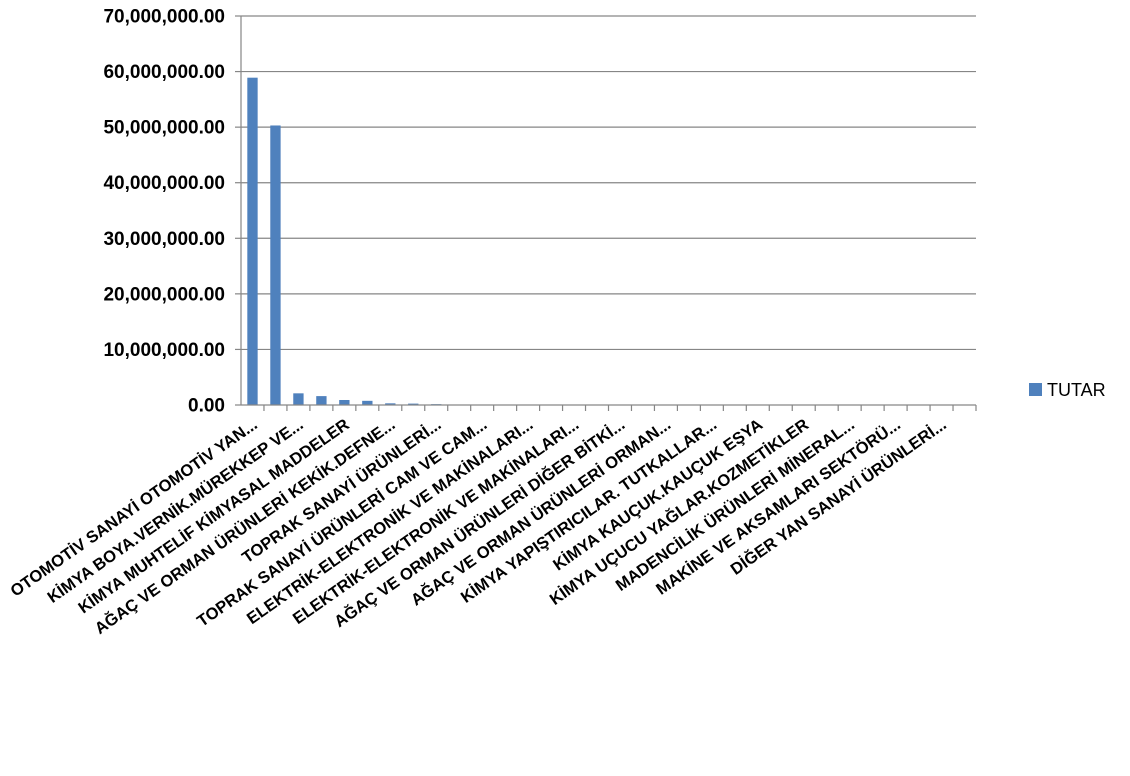 Image resolution: width=1130 pixels, height=776 pixels. I want to click on legend-label-tutar: TUTAR, so click(1076, 390).